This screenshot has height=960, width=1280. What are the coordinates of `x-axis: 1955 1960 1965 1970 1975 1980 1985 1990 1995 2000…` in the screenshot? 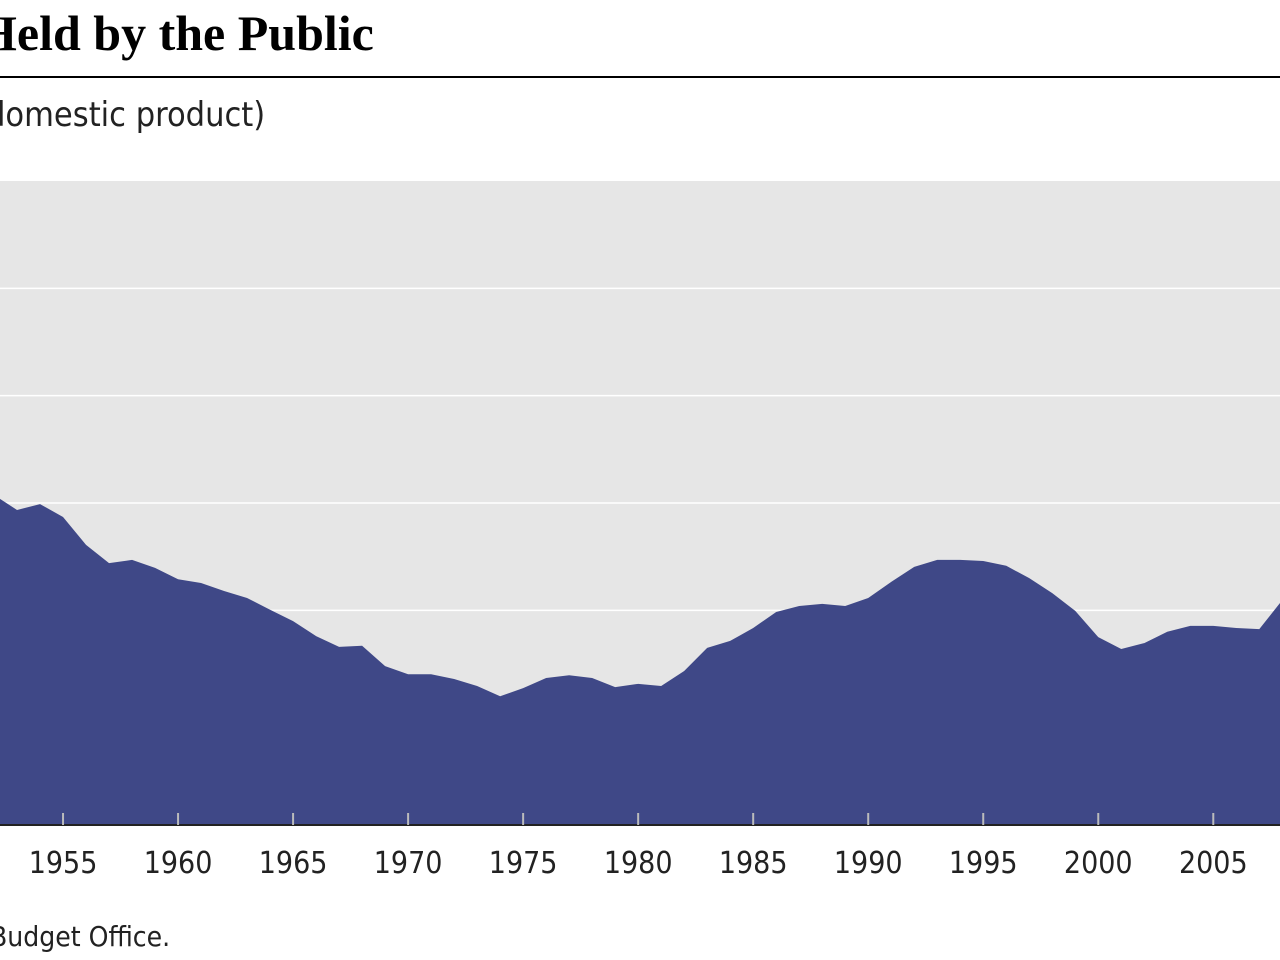 It's located at (640, 847).